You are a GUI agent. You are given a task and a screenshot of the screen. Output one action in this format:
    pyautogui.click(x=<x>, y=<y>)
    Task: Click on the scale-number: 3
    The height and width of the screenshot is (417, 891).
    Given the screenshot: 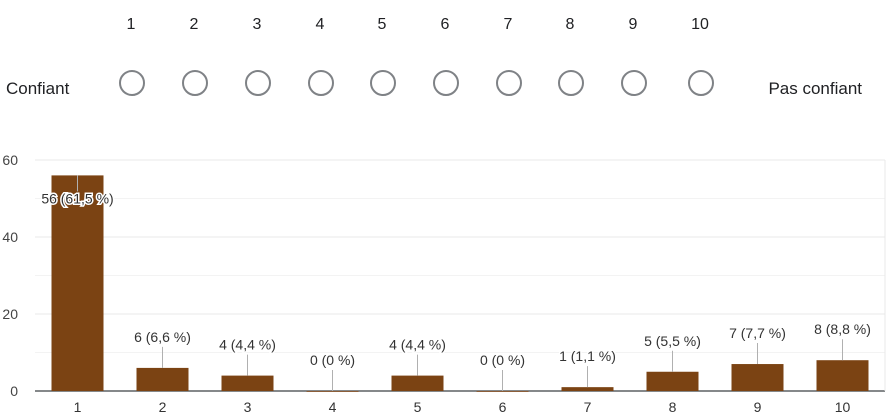 What is the action you would take?
    pyautogui.click(x=257, y=24)
    